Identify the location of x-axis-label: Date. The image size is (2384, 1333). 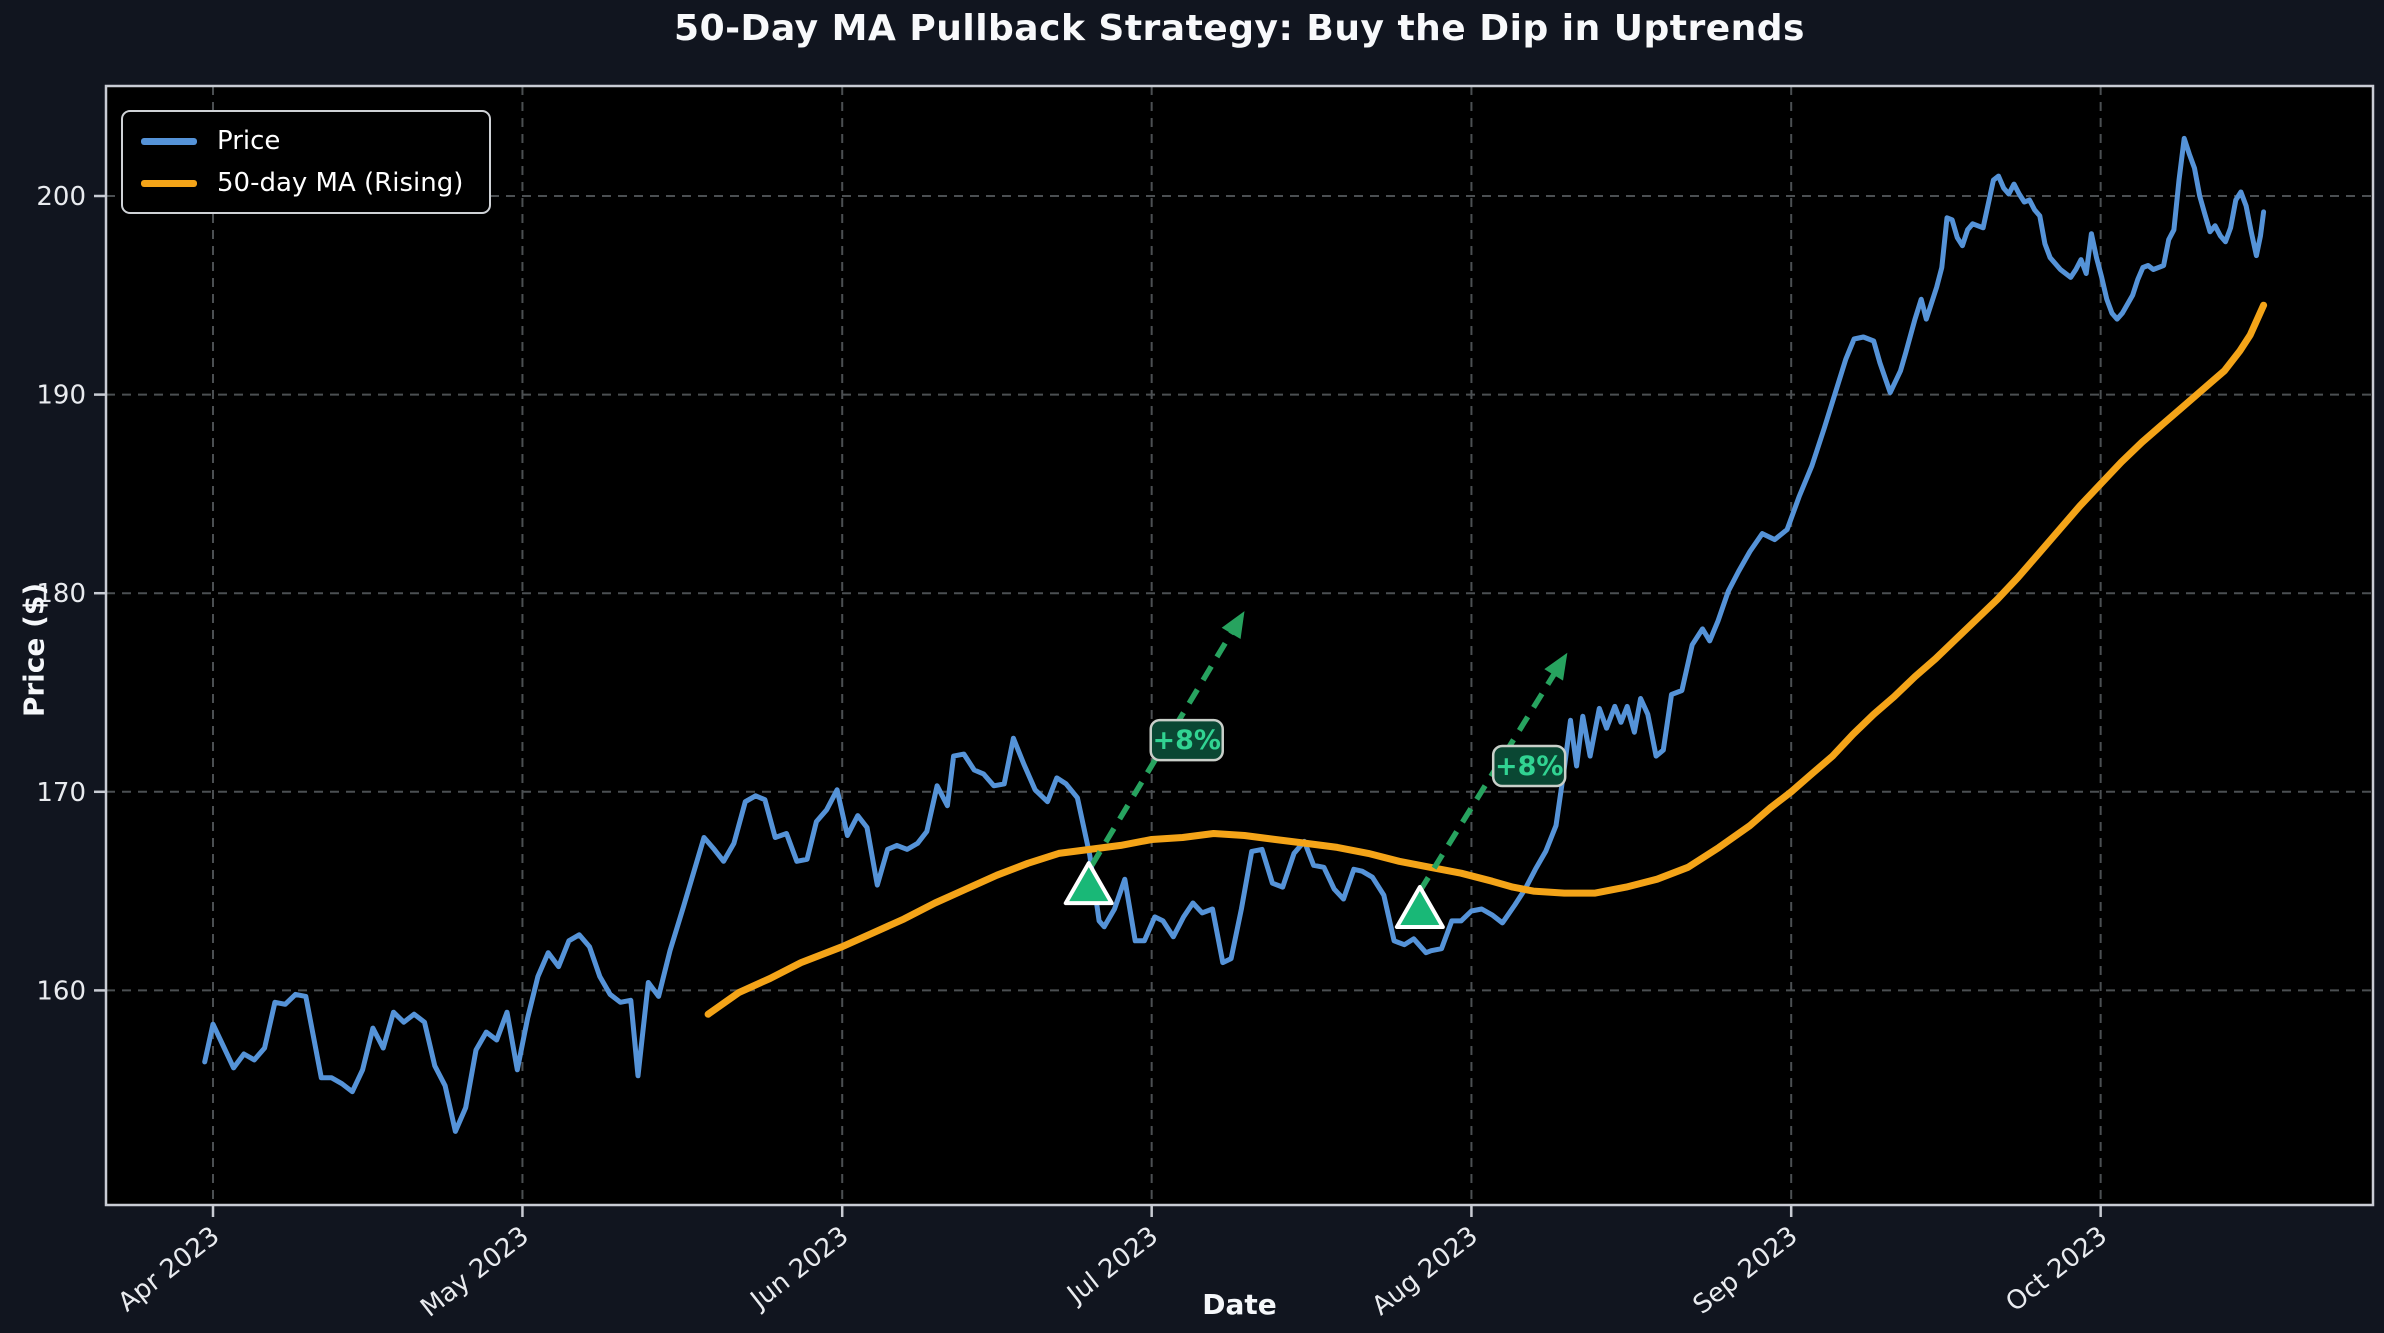
(1239, 1304).